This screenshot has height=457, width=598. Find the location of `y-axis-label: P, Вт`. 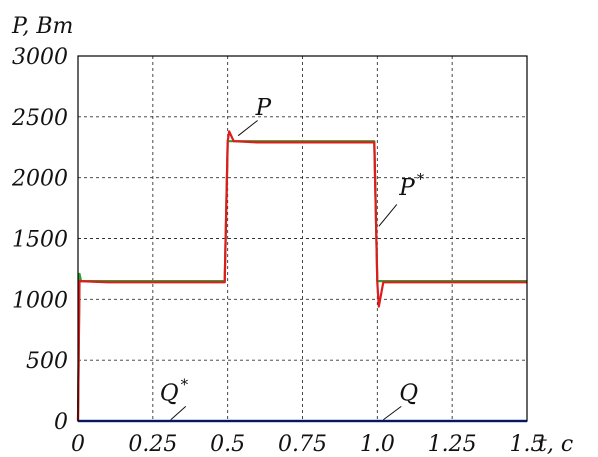

y-axis-label: P, Вт is located at coordinates (42, 26).